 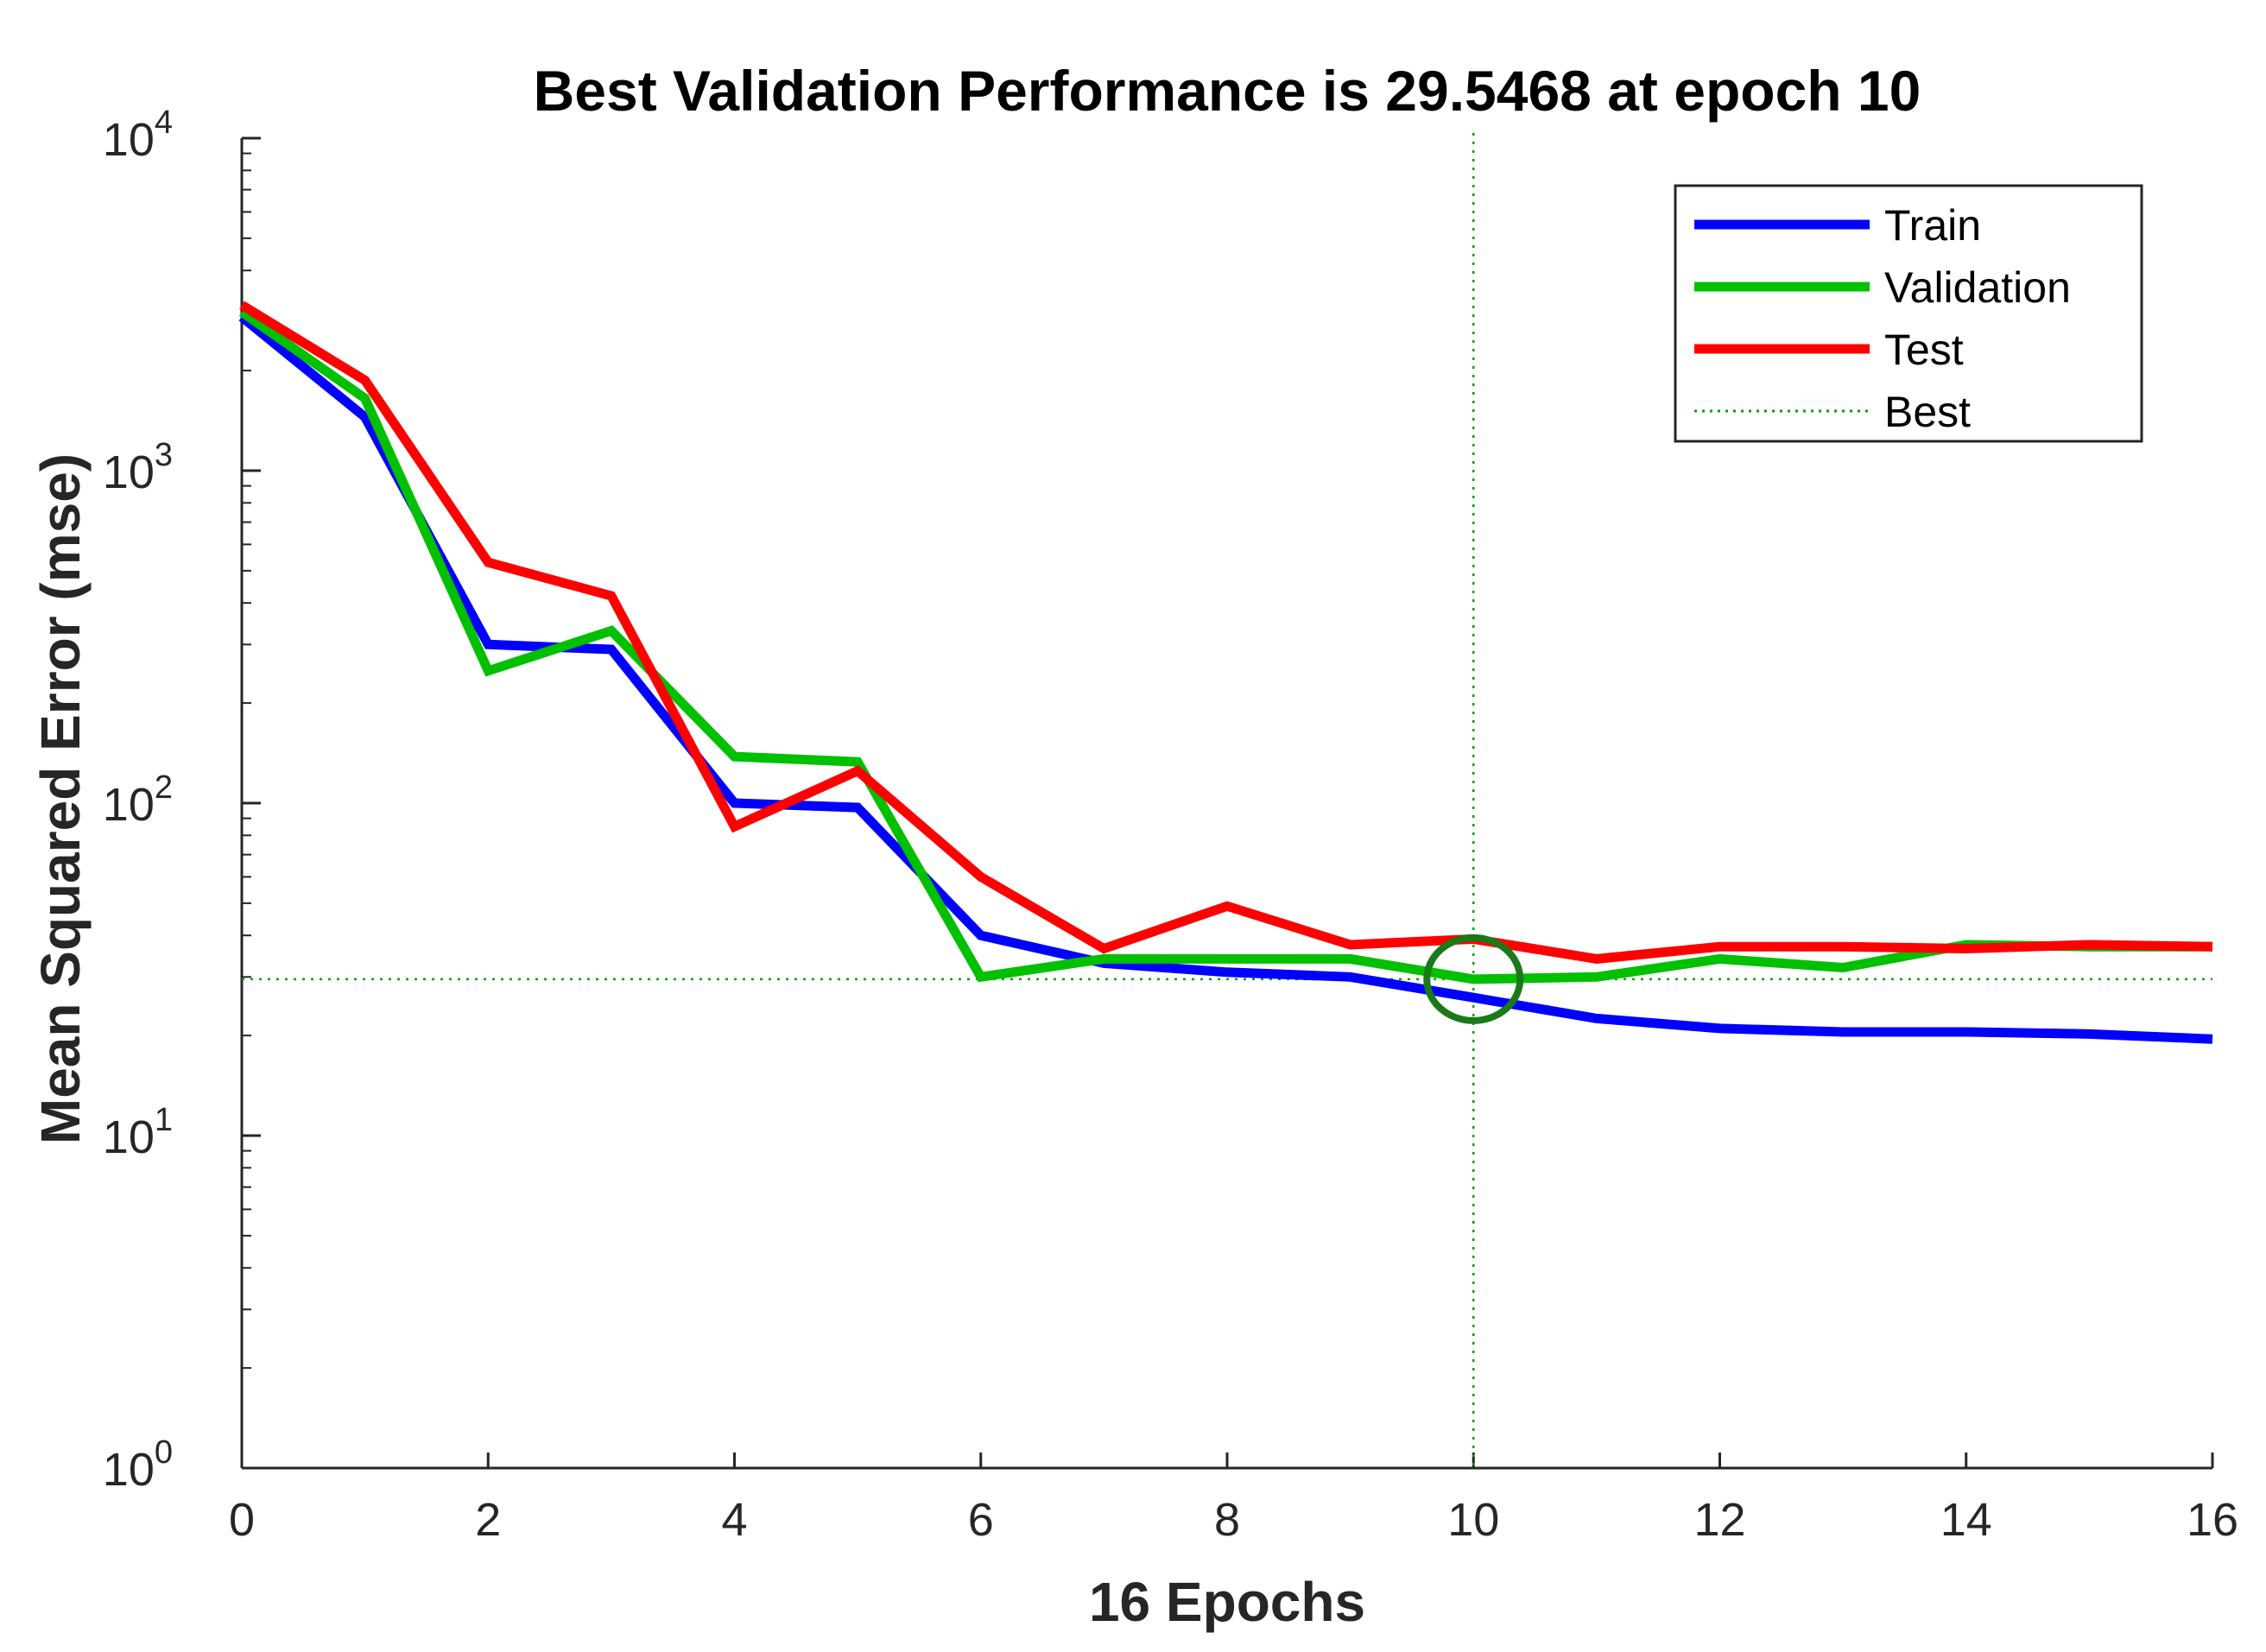 I want to click on best-marker, so click(x=1473, y=979).